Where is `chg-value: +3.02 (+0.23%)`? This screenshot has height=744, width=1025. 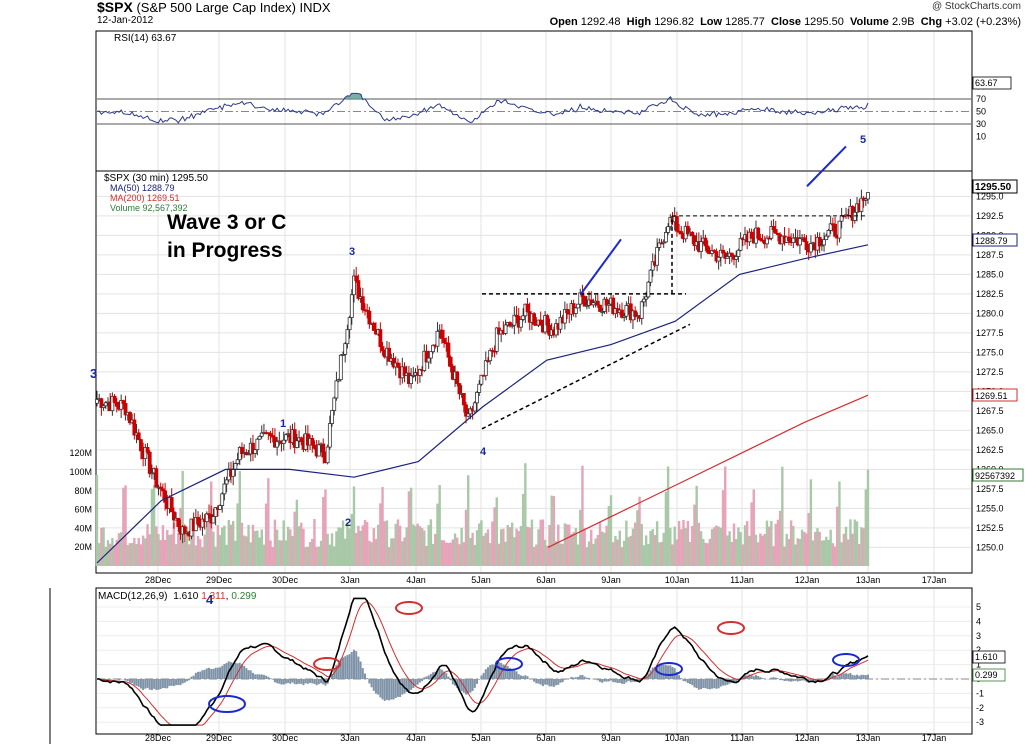
chg-value: +3.02 (+0.23%) is located at coordinates (983, 22).